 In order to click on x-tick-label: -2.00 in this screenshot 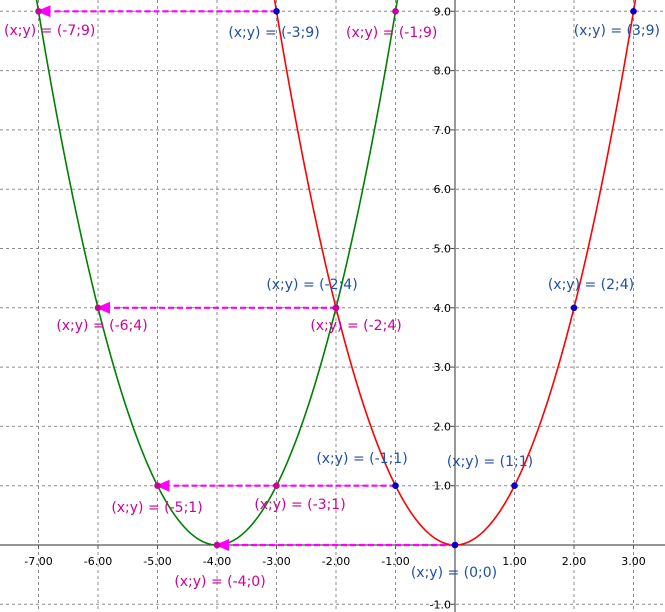, I will do `click(336, 561)`.